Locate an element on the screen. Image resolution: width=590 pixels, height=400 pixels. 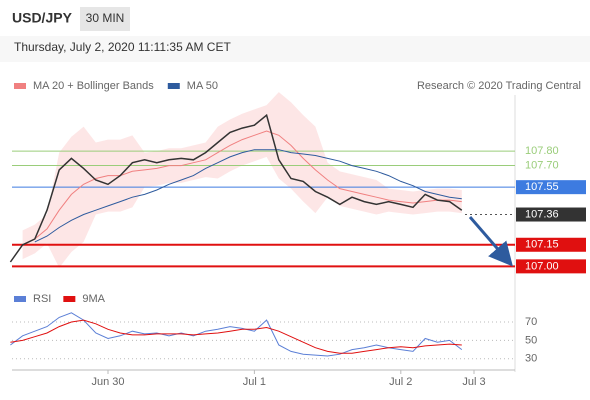
timestamp: Thursday, July 2, 2020 11:11:35 AM CET is located at coordinates (122, 47).